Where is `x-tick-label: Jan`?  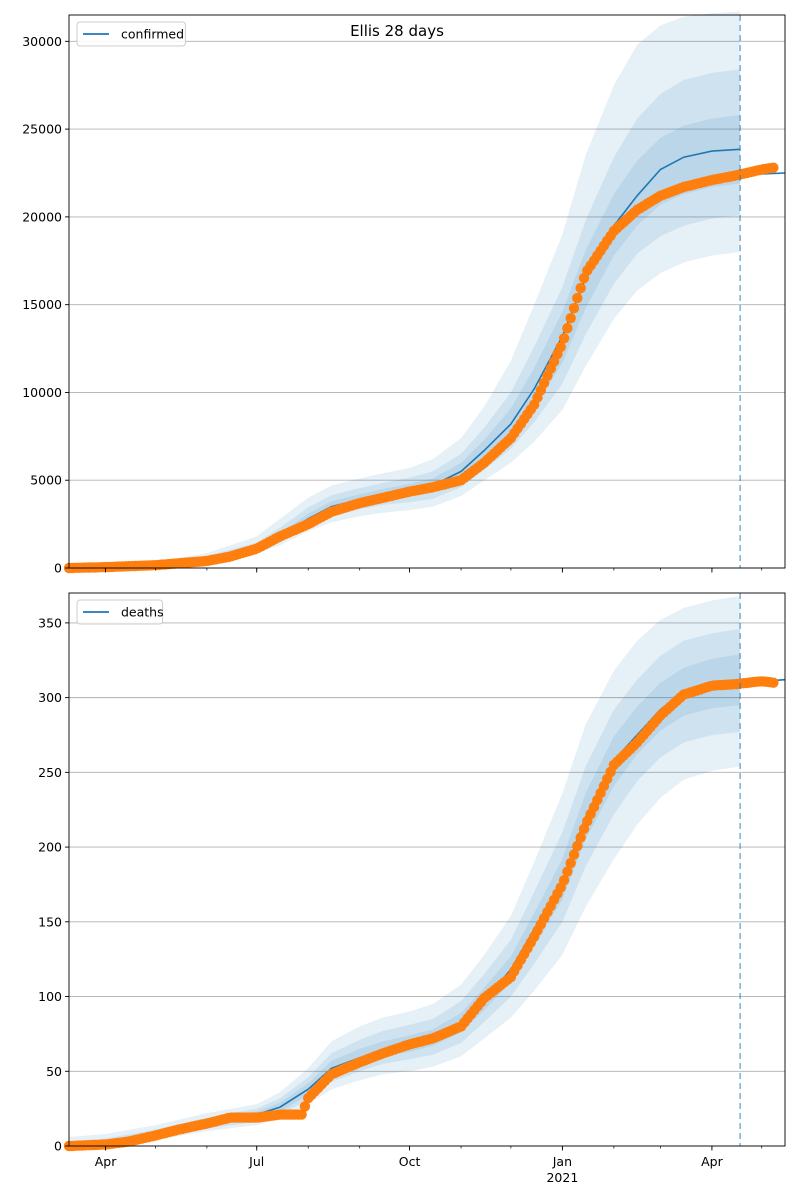
x-tick-label: Jan is located at coordinates (562, 1161).